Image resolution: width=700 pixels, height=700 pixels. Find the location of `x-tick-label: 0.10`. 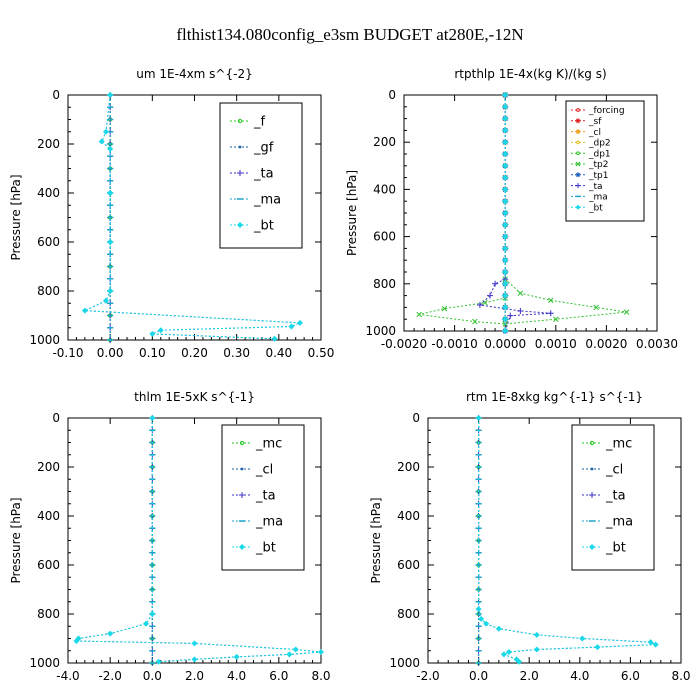

x-tick-label: 0.10 is located at coordinates (152, 353).